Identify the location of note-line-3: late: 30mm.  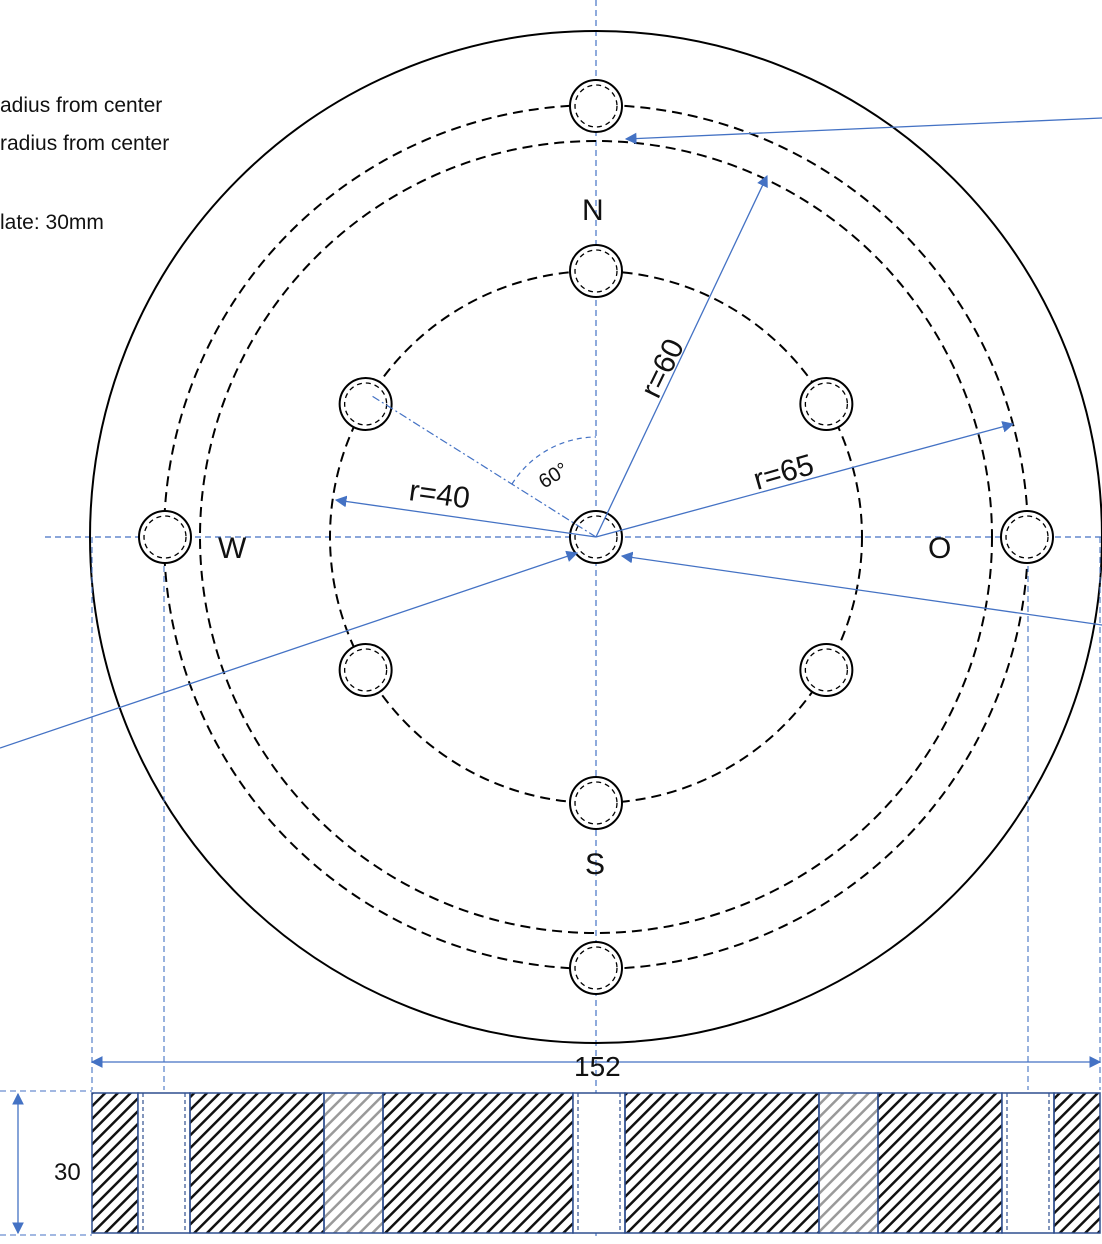
(52, 223).